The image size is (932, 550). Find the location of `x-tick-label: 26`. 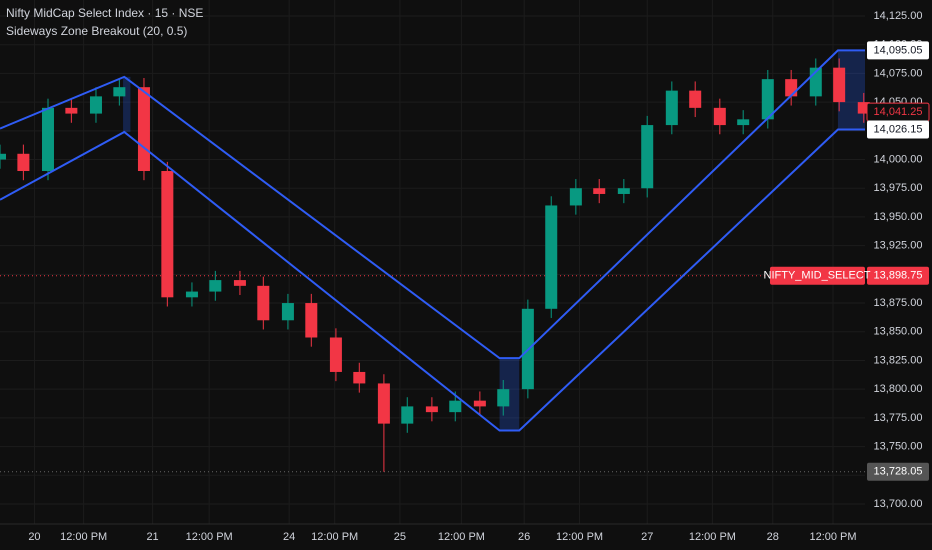

x-tick-label: 26 is located at coordinates (524, 537).